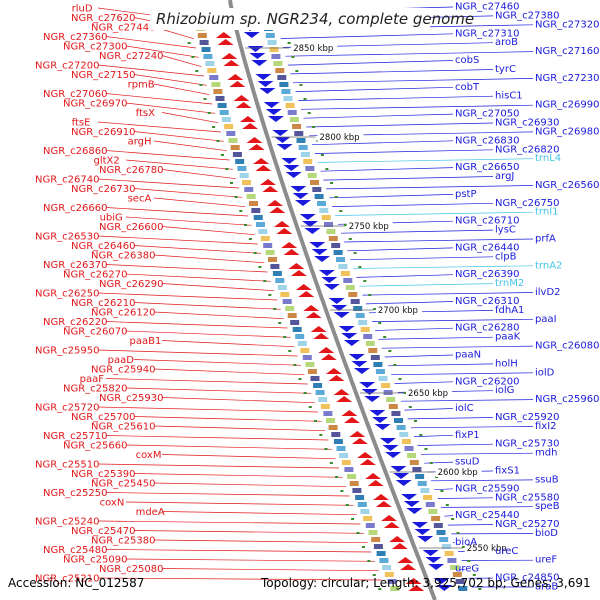  I want to click on right-gene-label: NGR_c27310, so click(487, 33).